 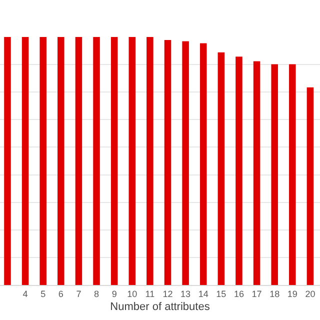 I want to click on x-tick-label: 10, so click(x=132, y=293).